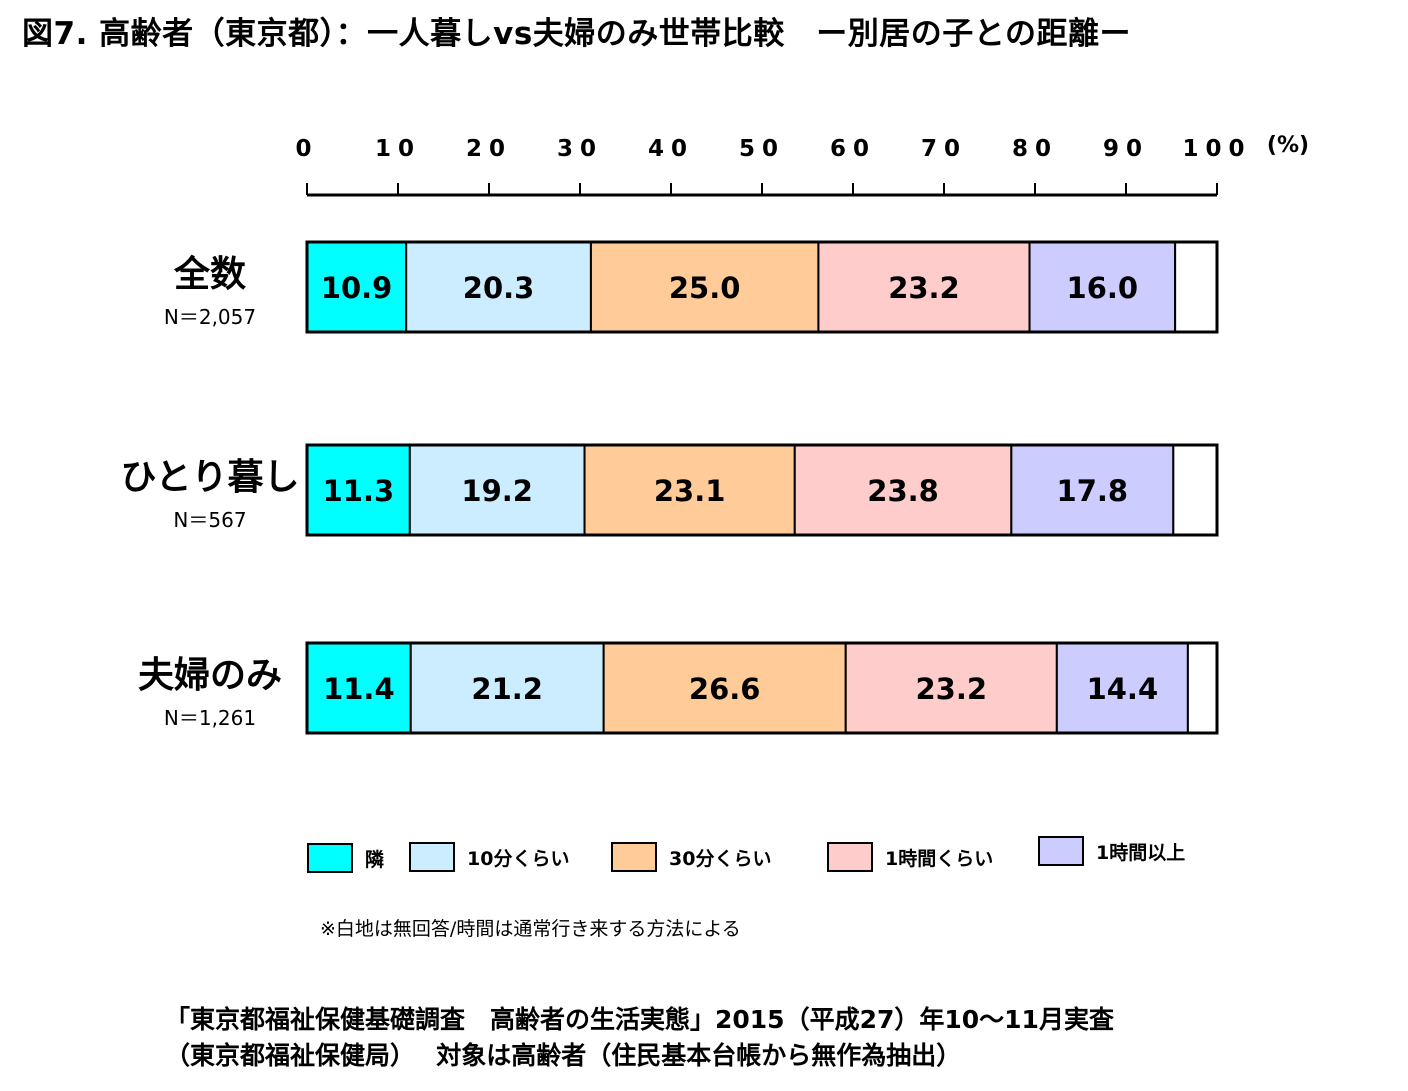 The height and width of the screenshot is (1091, 1408). What do you see at coordinates (210, 718) in the screenshot?
I see `category-n-label: N＝1,261` at bounding box center [210, 718].